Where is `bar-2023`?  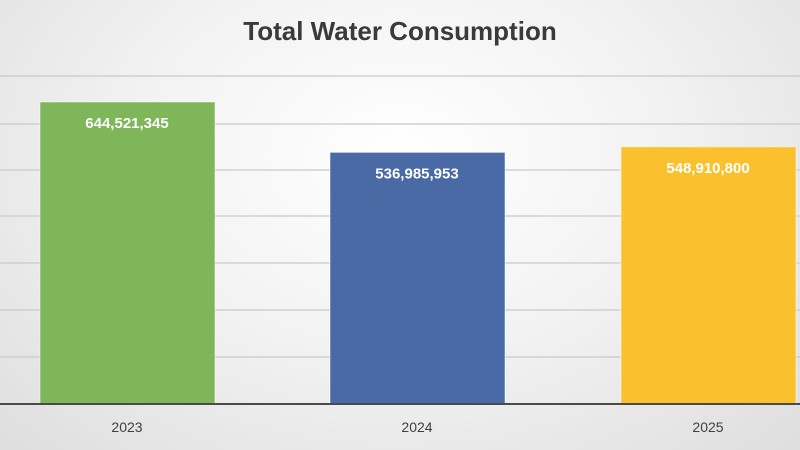
bar-2023 is located at coordinates (127, 253).